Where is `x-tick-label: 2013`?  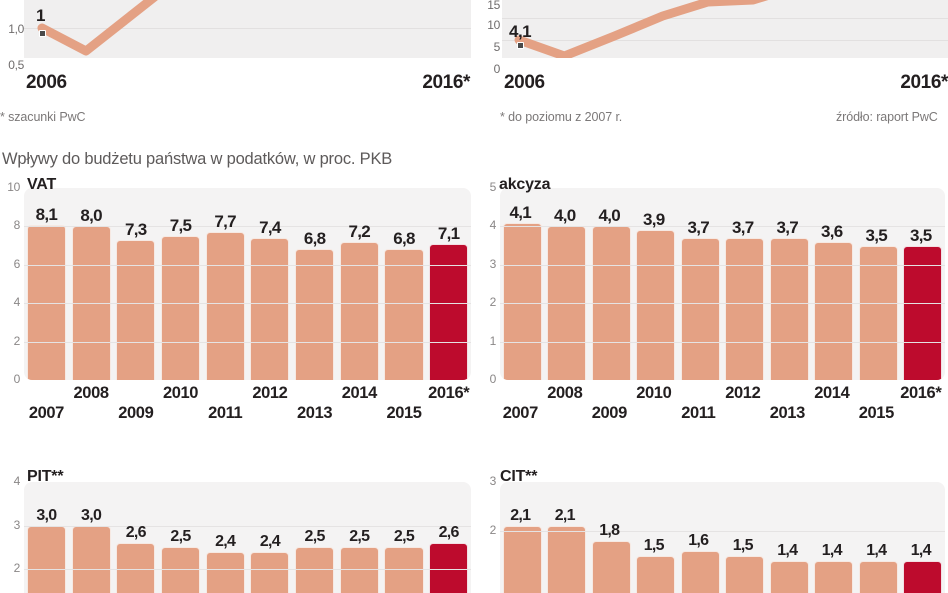
x-tick-label: 2013 is located at coordinates (787, 413).